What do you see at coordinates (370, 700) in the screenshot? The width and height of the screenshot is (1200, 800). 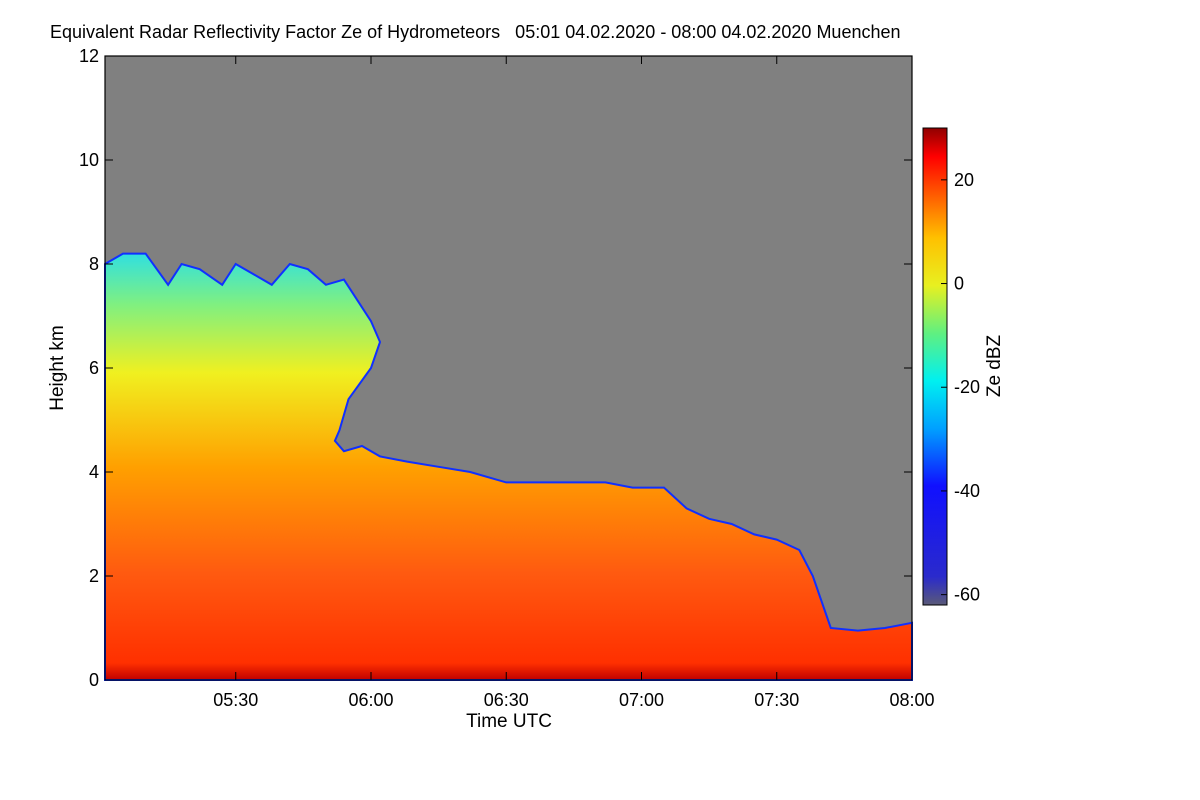 I see `x-tick-label: 06:00` at bounding box center [370, 700].